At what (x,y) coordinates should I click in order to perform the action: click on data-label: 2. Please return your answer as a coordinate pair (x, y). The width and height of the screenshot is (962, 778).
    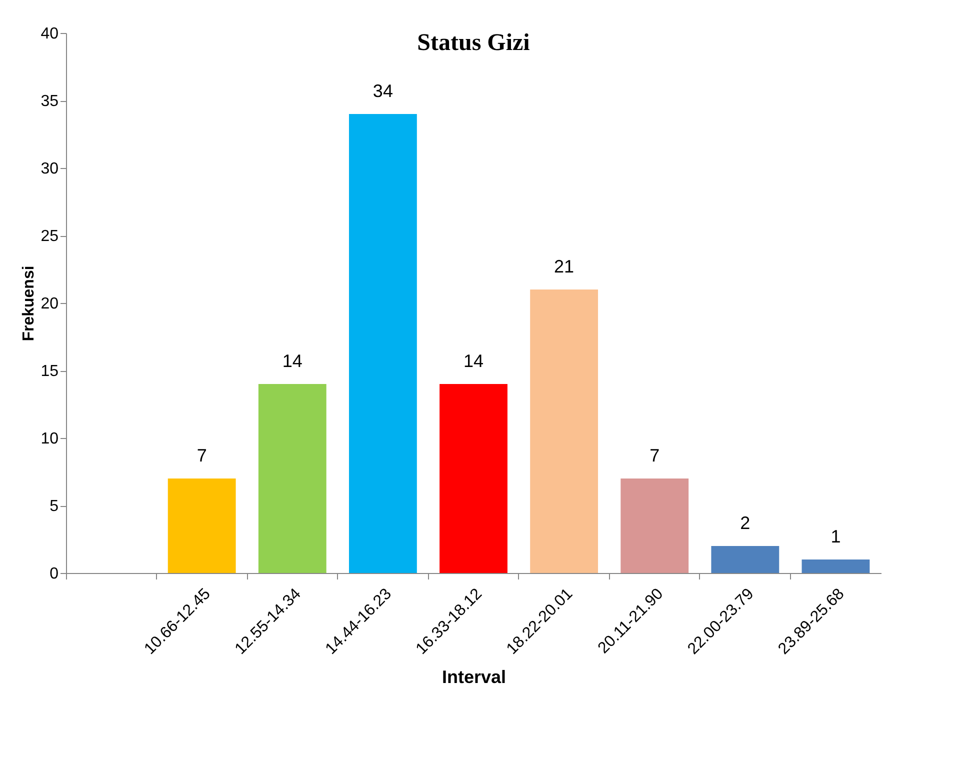
    Looking at the image, I should click on (745, 523).